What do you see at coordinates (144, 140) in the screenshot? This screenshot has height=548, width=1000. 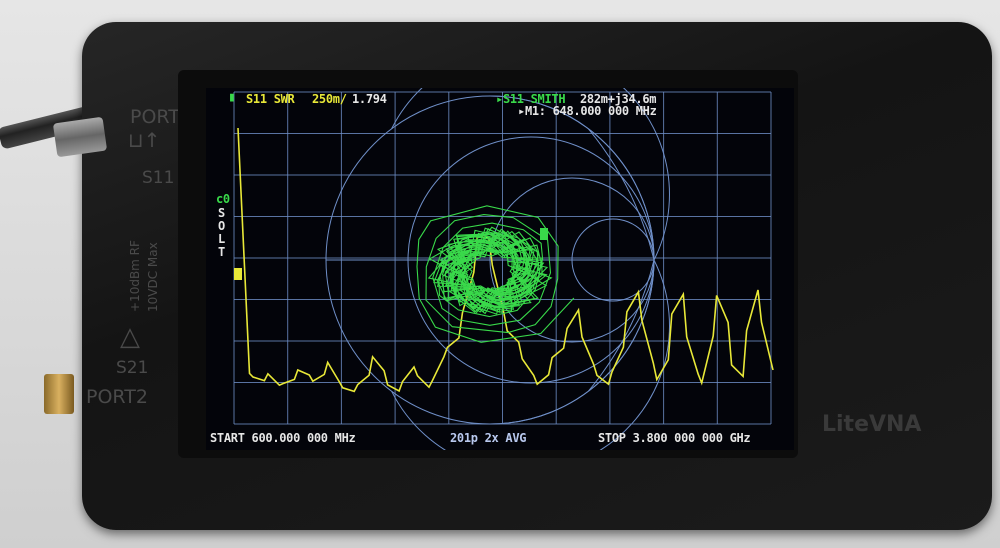 I see `port1-arrow-icon: ⊔↑` at bounding box center [144, 140].